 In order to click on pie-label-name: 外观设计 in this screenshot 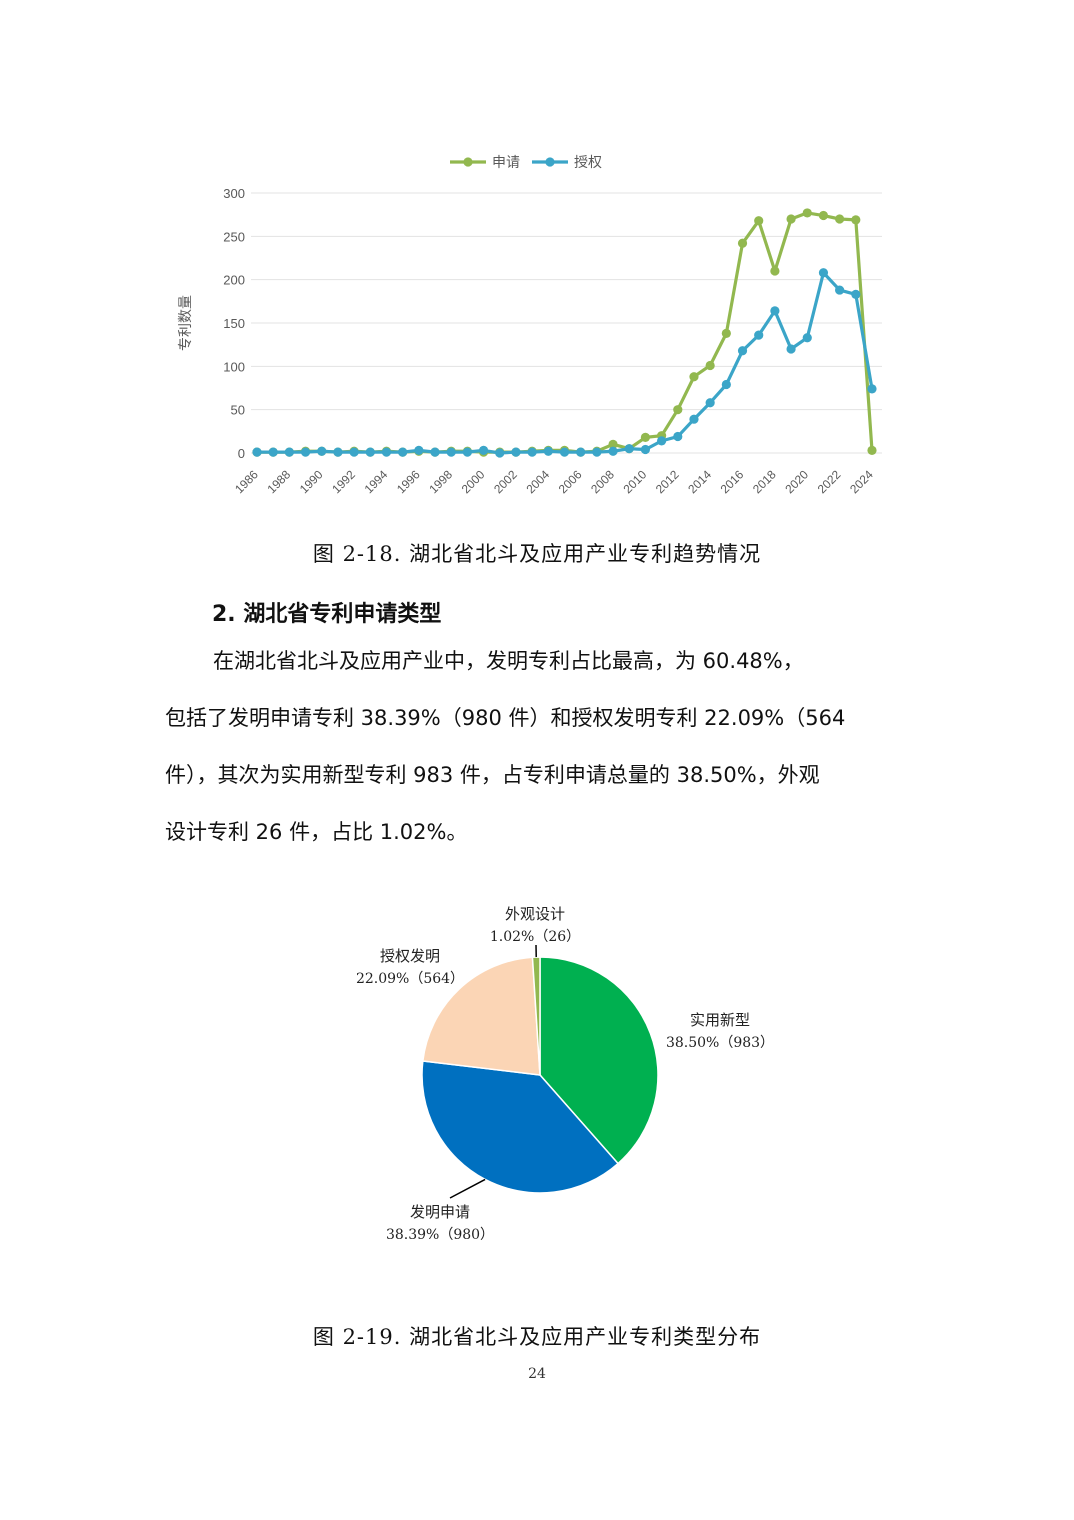, I will do `click(535, 914)`.